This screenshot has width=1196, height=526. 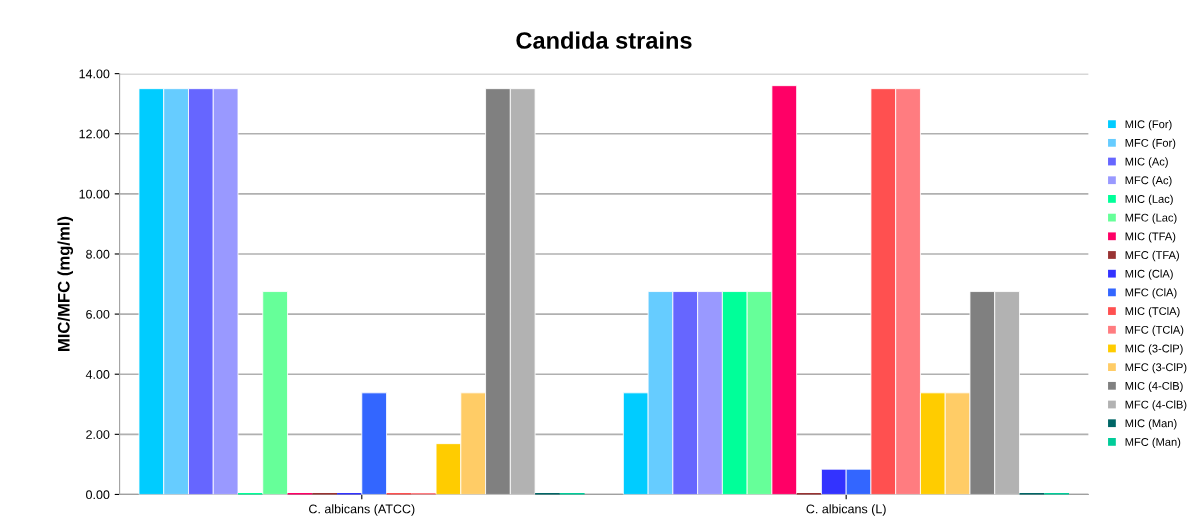 What do you see at coordinates (362, 510) in the screenshot?
I see `x-tick-label: C. albicans (ATCC)` at bounding box center [362, 510].